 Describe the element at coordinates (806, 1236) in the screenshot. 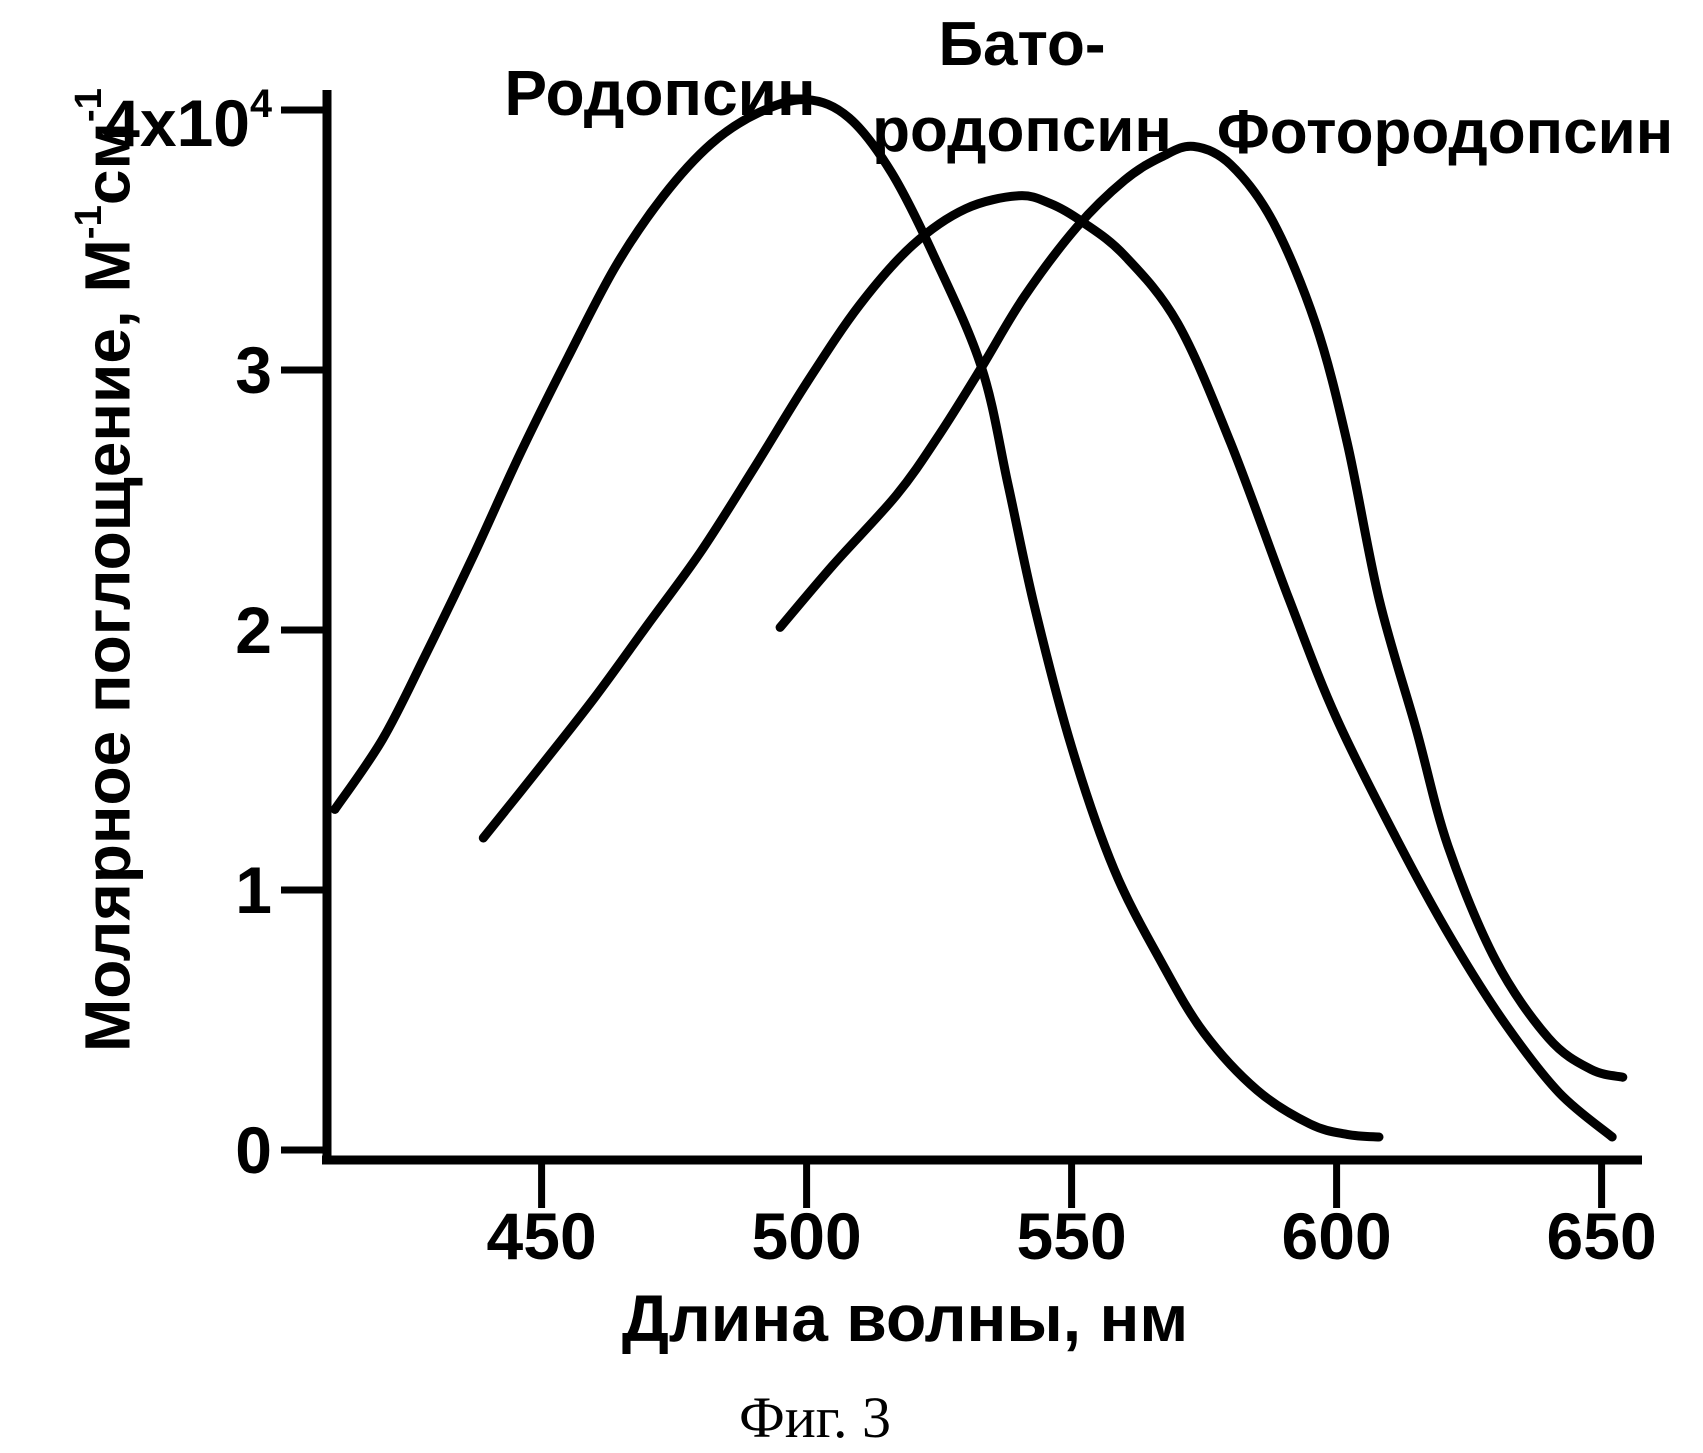

I see `x-tick-label-500: 500` at that location.